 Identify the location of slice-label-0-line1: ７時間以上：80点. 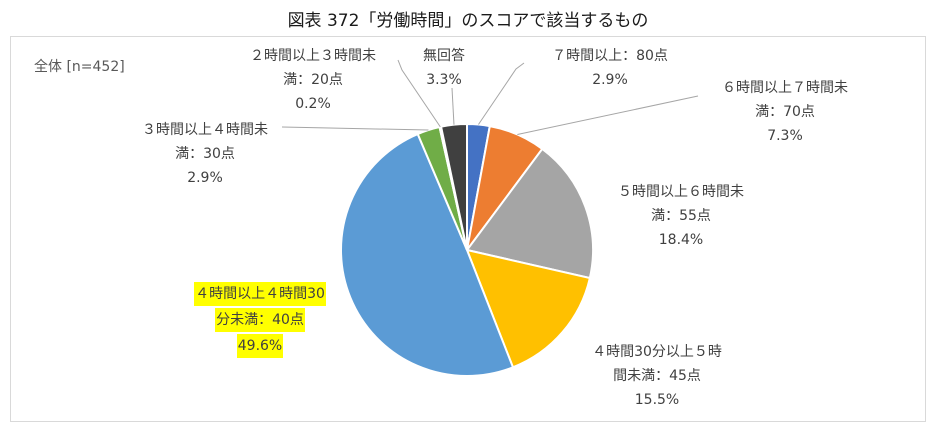
(610, 56).